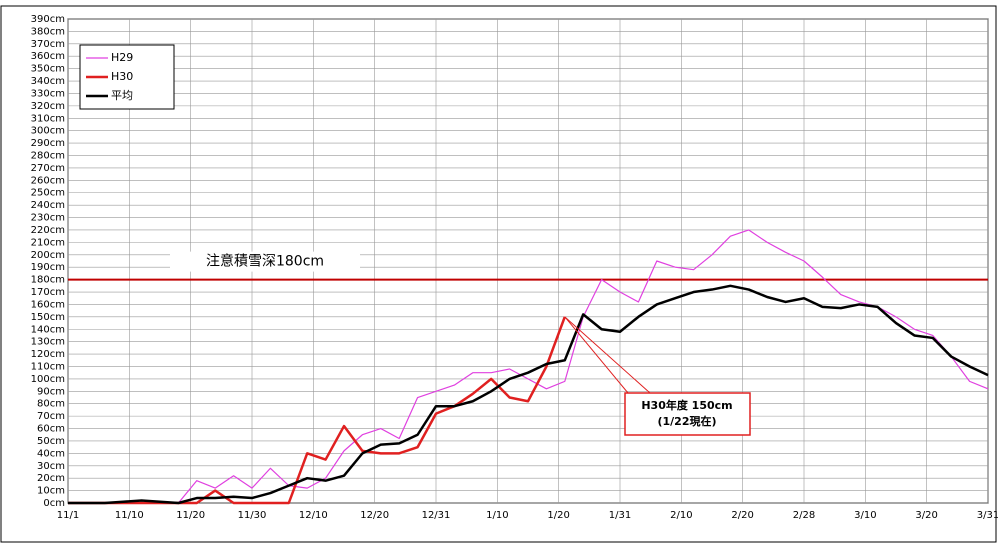 This screenshot has width=998, height=544. I want to click on x-tick-label: 2/10, so click(681, 515).